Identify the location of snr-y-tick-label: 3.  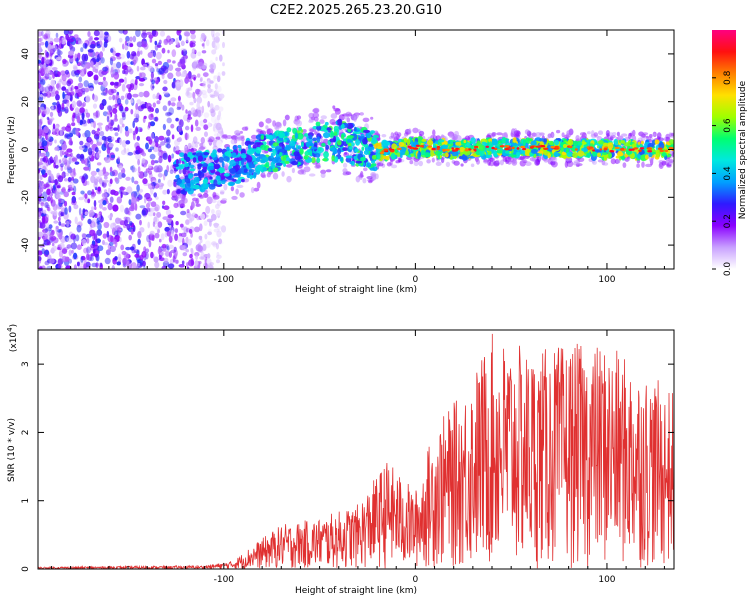
(26, 364).